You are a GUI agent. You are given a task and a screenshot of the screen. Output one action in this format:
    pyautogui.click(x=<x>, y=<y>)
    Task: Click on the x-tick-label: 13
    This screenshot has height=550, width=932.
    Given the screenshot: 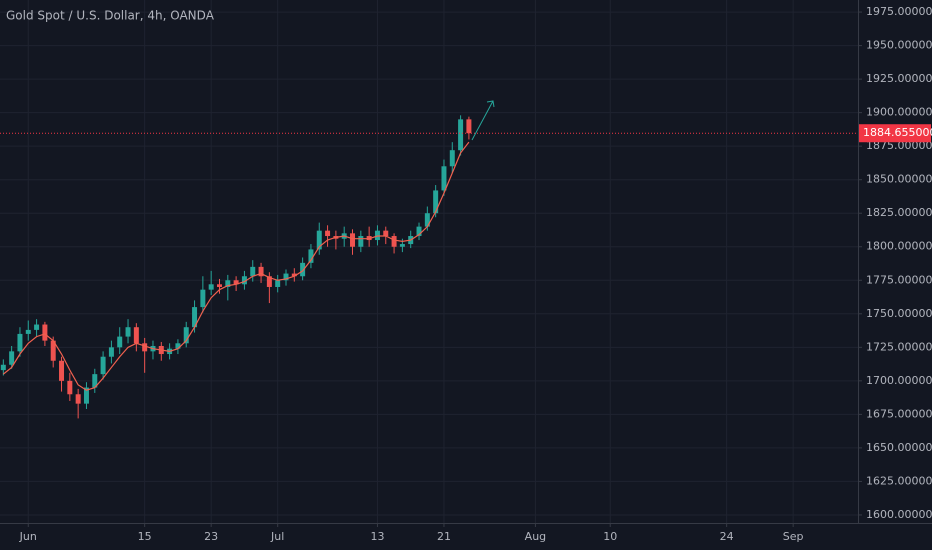 What is the action you would take?
    pyautogui.click(x=377, y=536)
    